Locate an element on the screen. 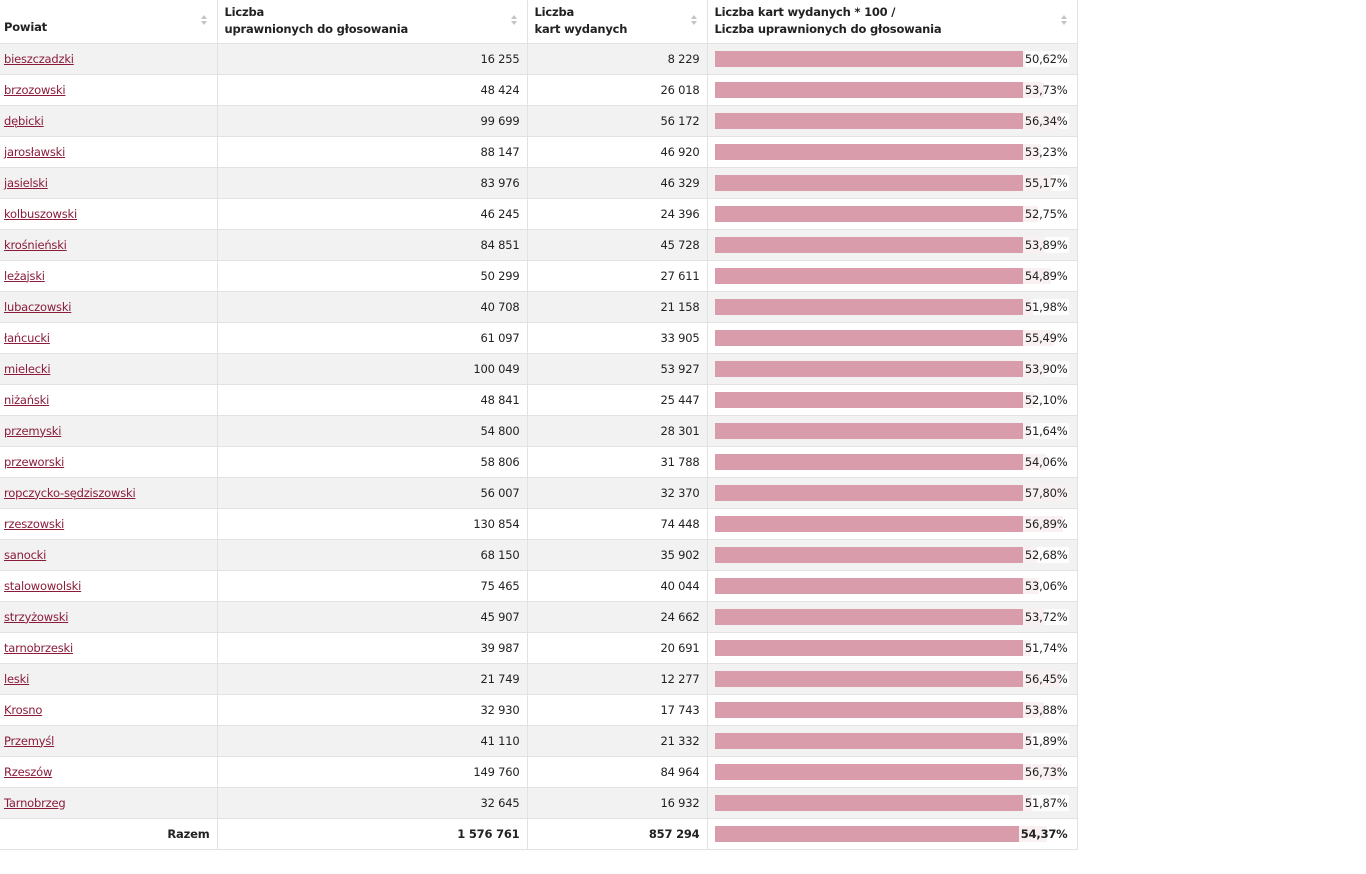 Image resolution: width=1366 pixels, height=874 pixels. turnout-cell: 52,75% is located at coordinates (892, 214).